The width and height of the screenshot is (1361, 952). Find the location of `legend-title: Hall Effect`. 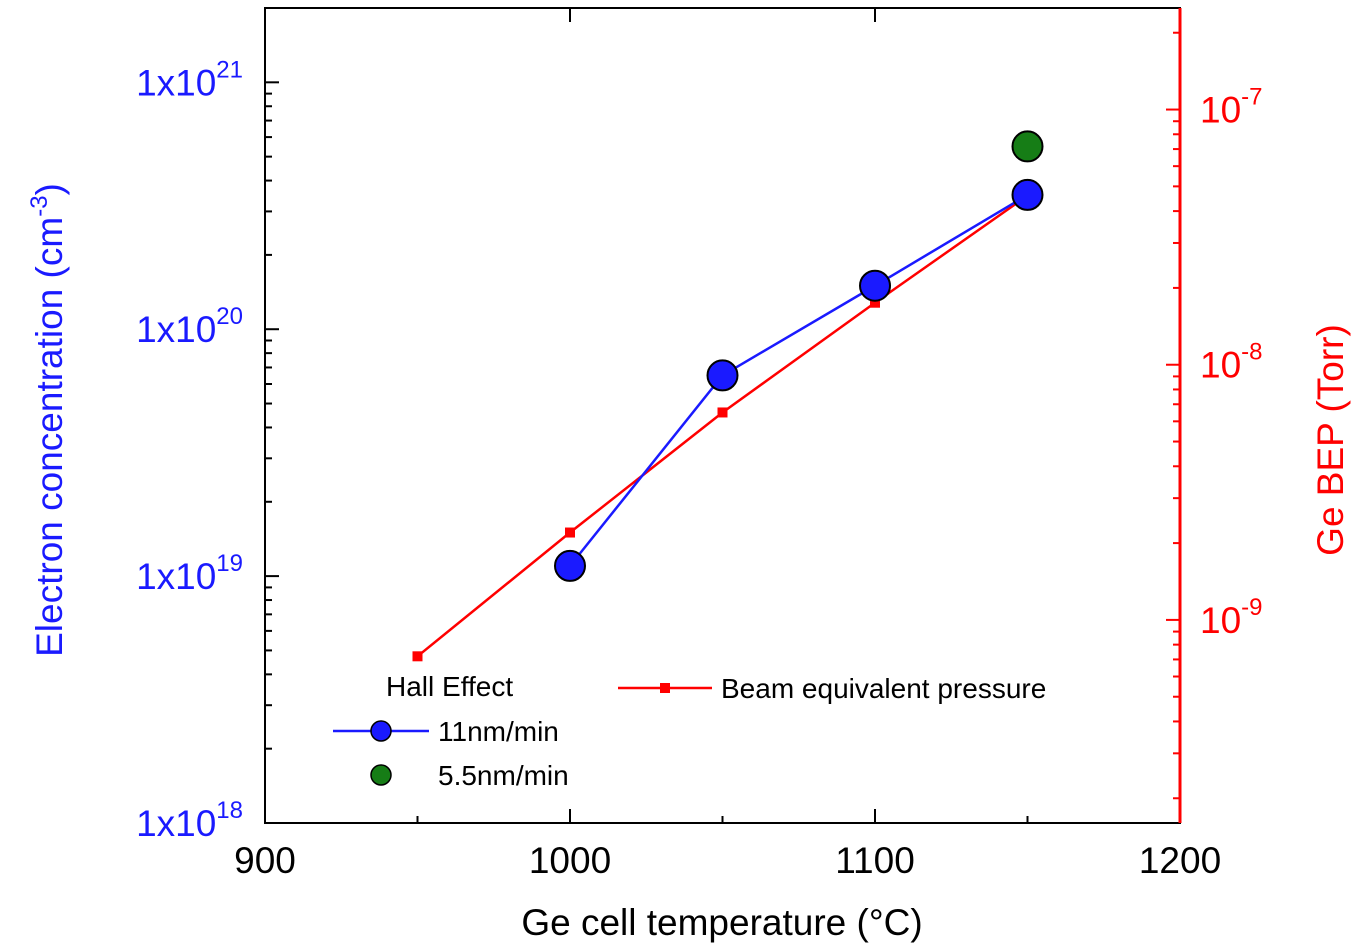

legend-title: Hall Effect is located at coordinates (449, 686).